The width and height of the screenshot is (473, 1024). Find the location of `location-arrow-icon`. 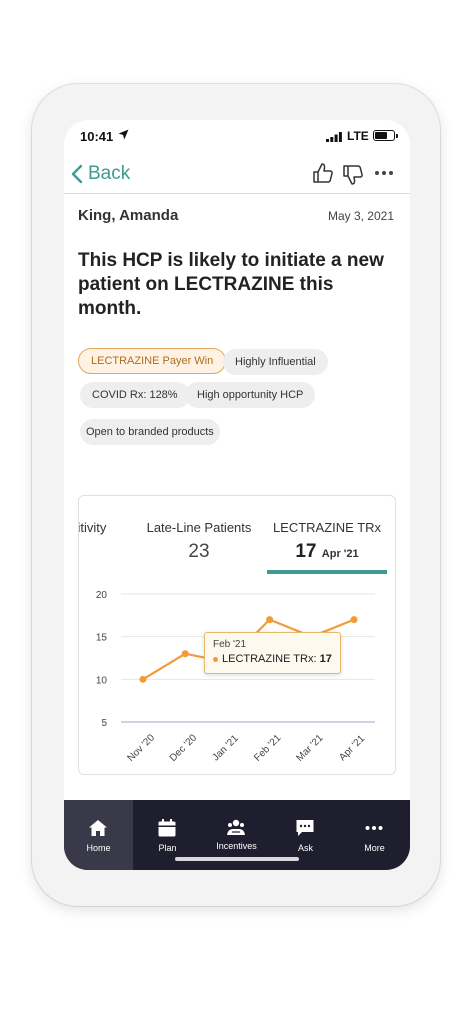

location-arrow-icon is located at coordinates (123, 134).